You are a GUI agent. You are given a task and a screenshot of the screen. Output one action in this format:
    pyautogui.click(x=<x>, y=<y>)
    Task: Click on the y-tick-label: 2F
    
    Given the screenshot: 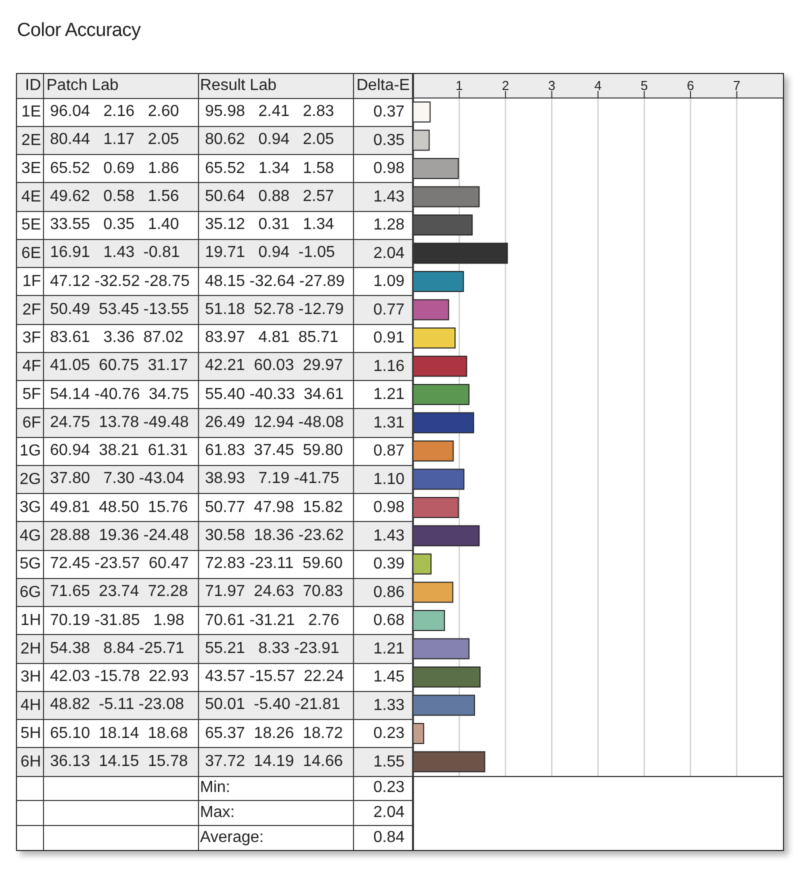 What is the action you would take?
    pyautogui.click(x=32, y=309)
    